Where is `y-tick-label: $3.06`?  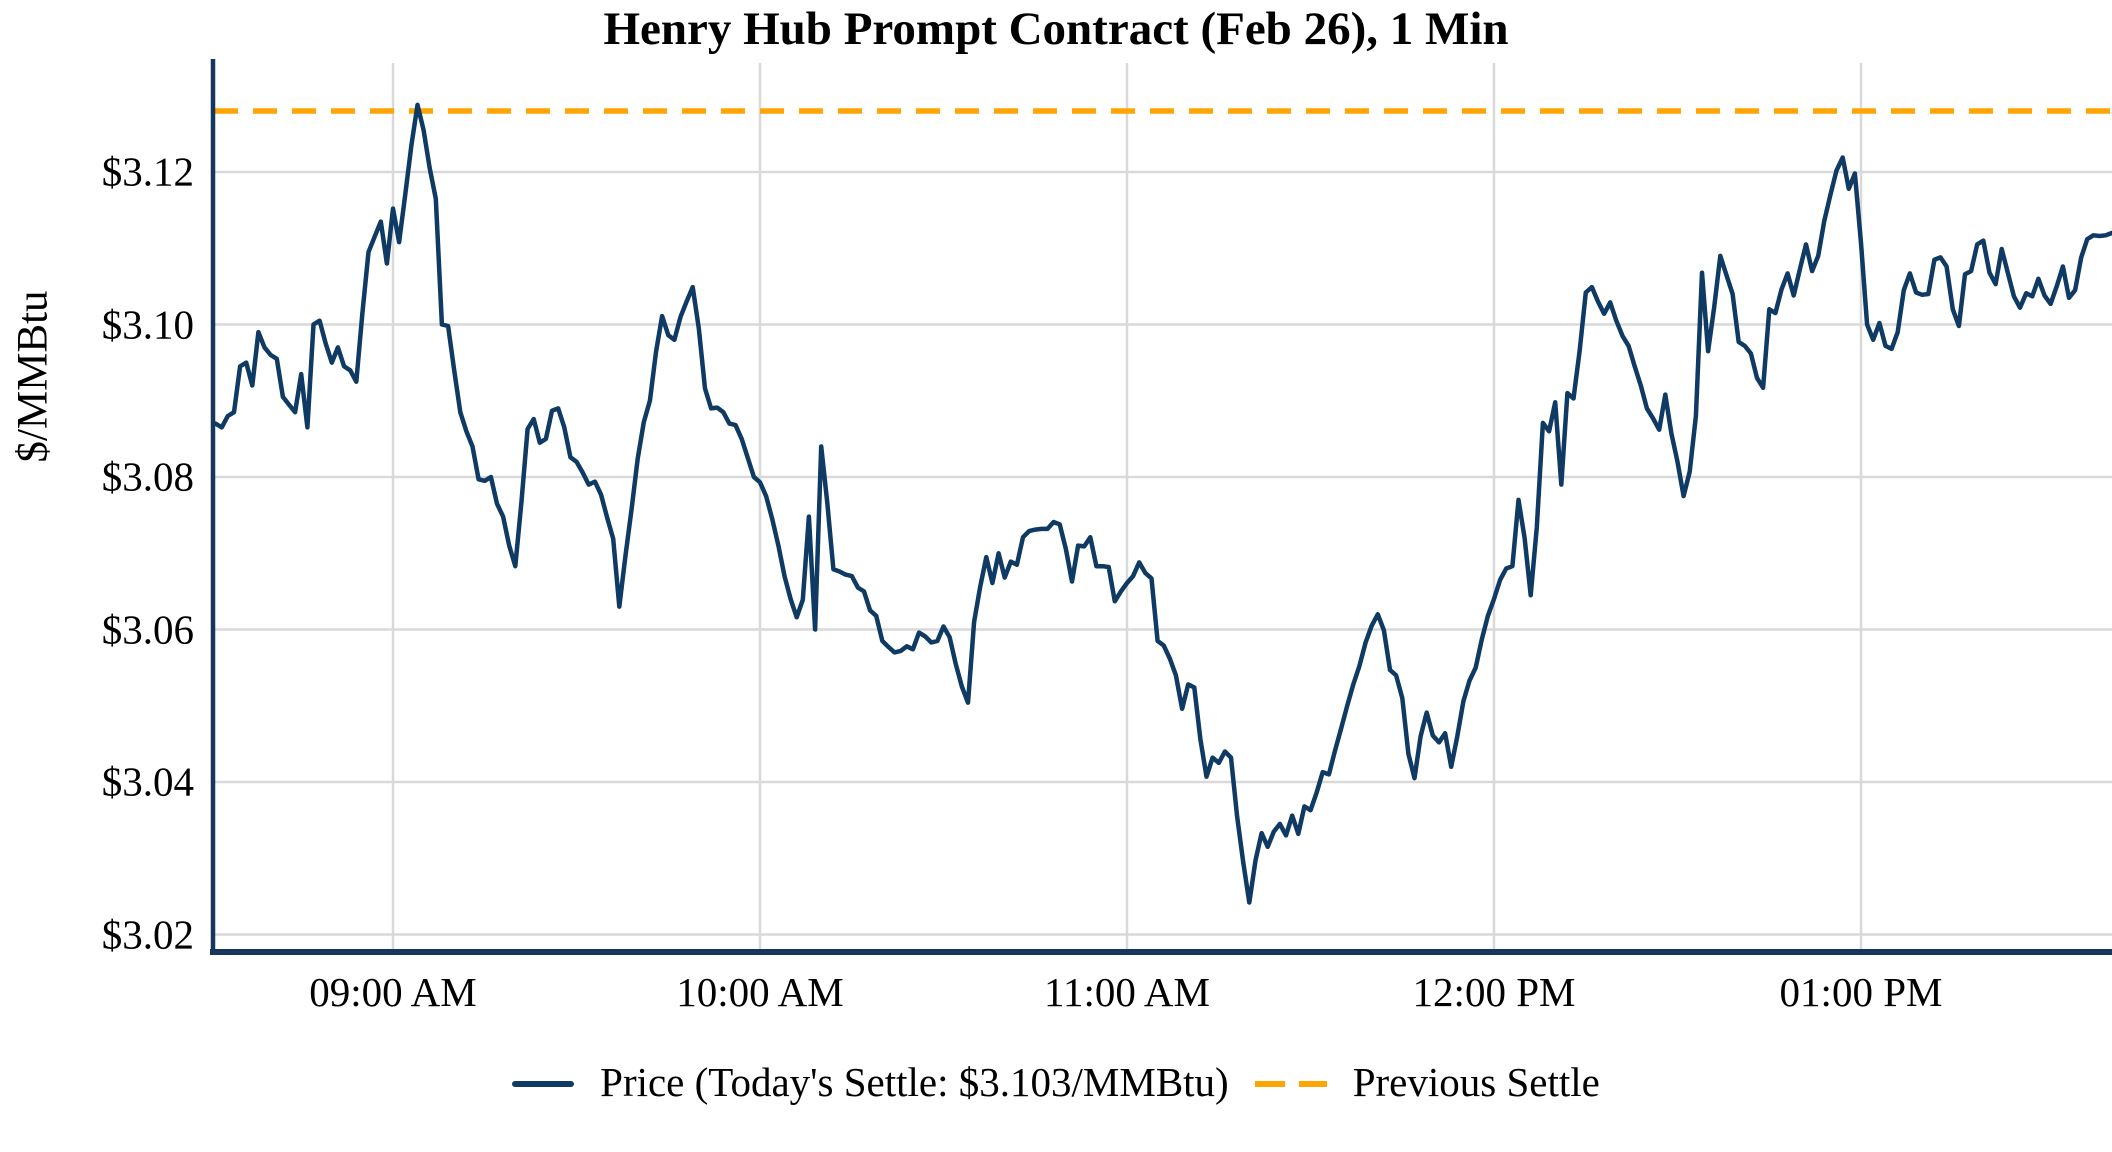
y-tick-label: $3.06 is located at coordinates (147, 629).